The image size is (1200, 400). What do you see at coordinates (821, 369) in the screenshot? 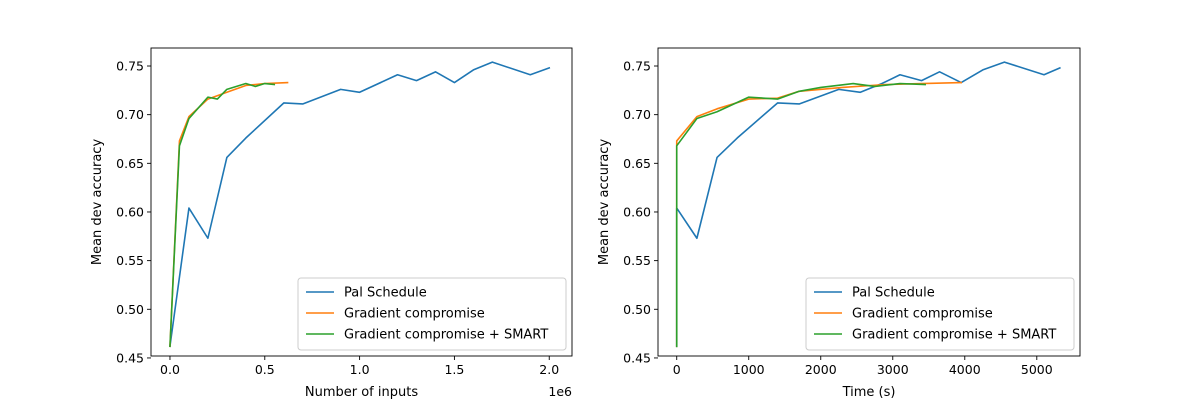
I see `x-tick-label: 2000` at bounding box center [821, 369].